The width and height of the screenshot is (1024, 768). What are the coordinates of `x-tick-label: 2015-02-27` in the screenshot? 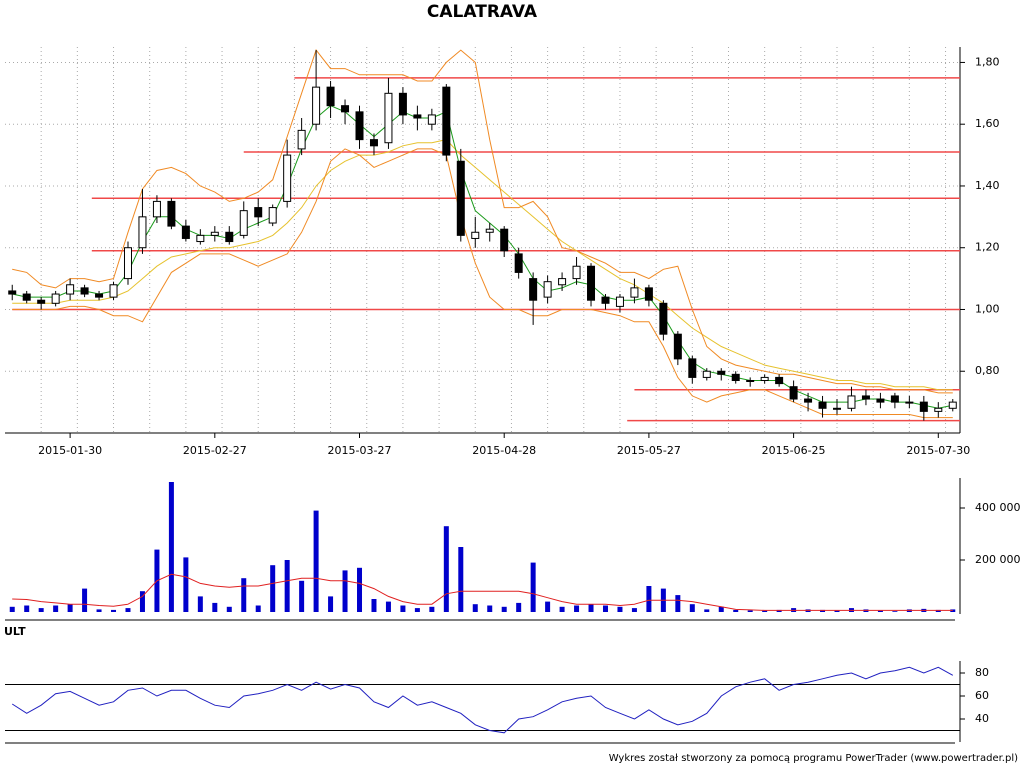 It's located at (215, 450).